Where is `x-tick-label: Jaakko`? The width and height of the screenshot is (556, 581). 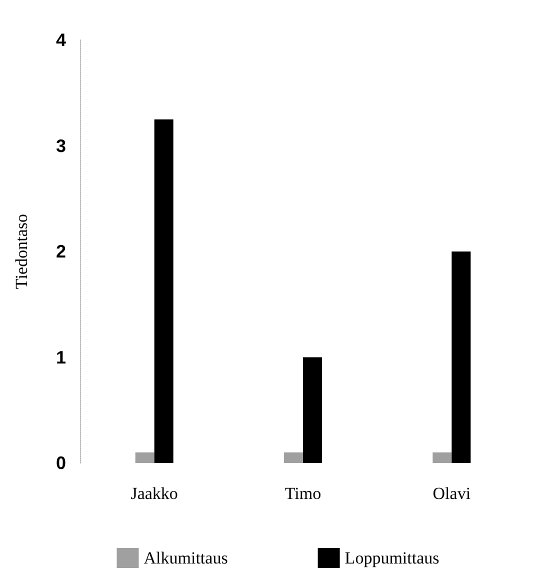 x-tick-label: Jaakko is located at coordinates (154, 493).